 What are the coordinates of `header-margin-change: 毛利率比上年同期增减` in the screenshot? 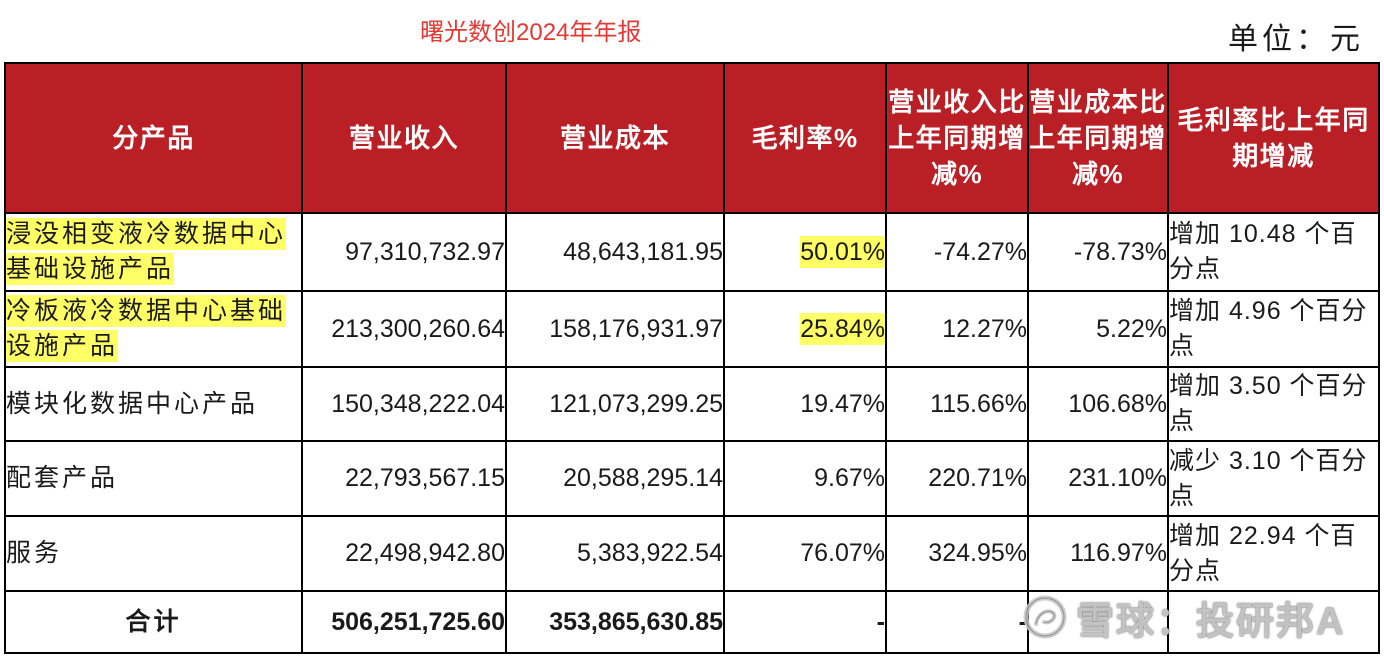 It's located at (1273, 138).